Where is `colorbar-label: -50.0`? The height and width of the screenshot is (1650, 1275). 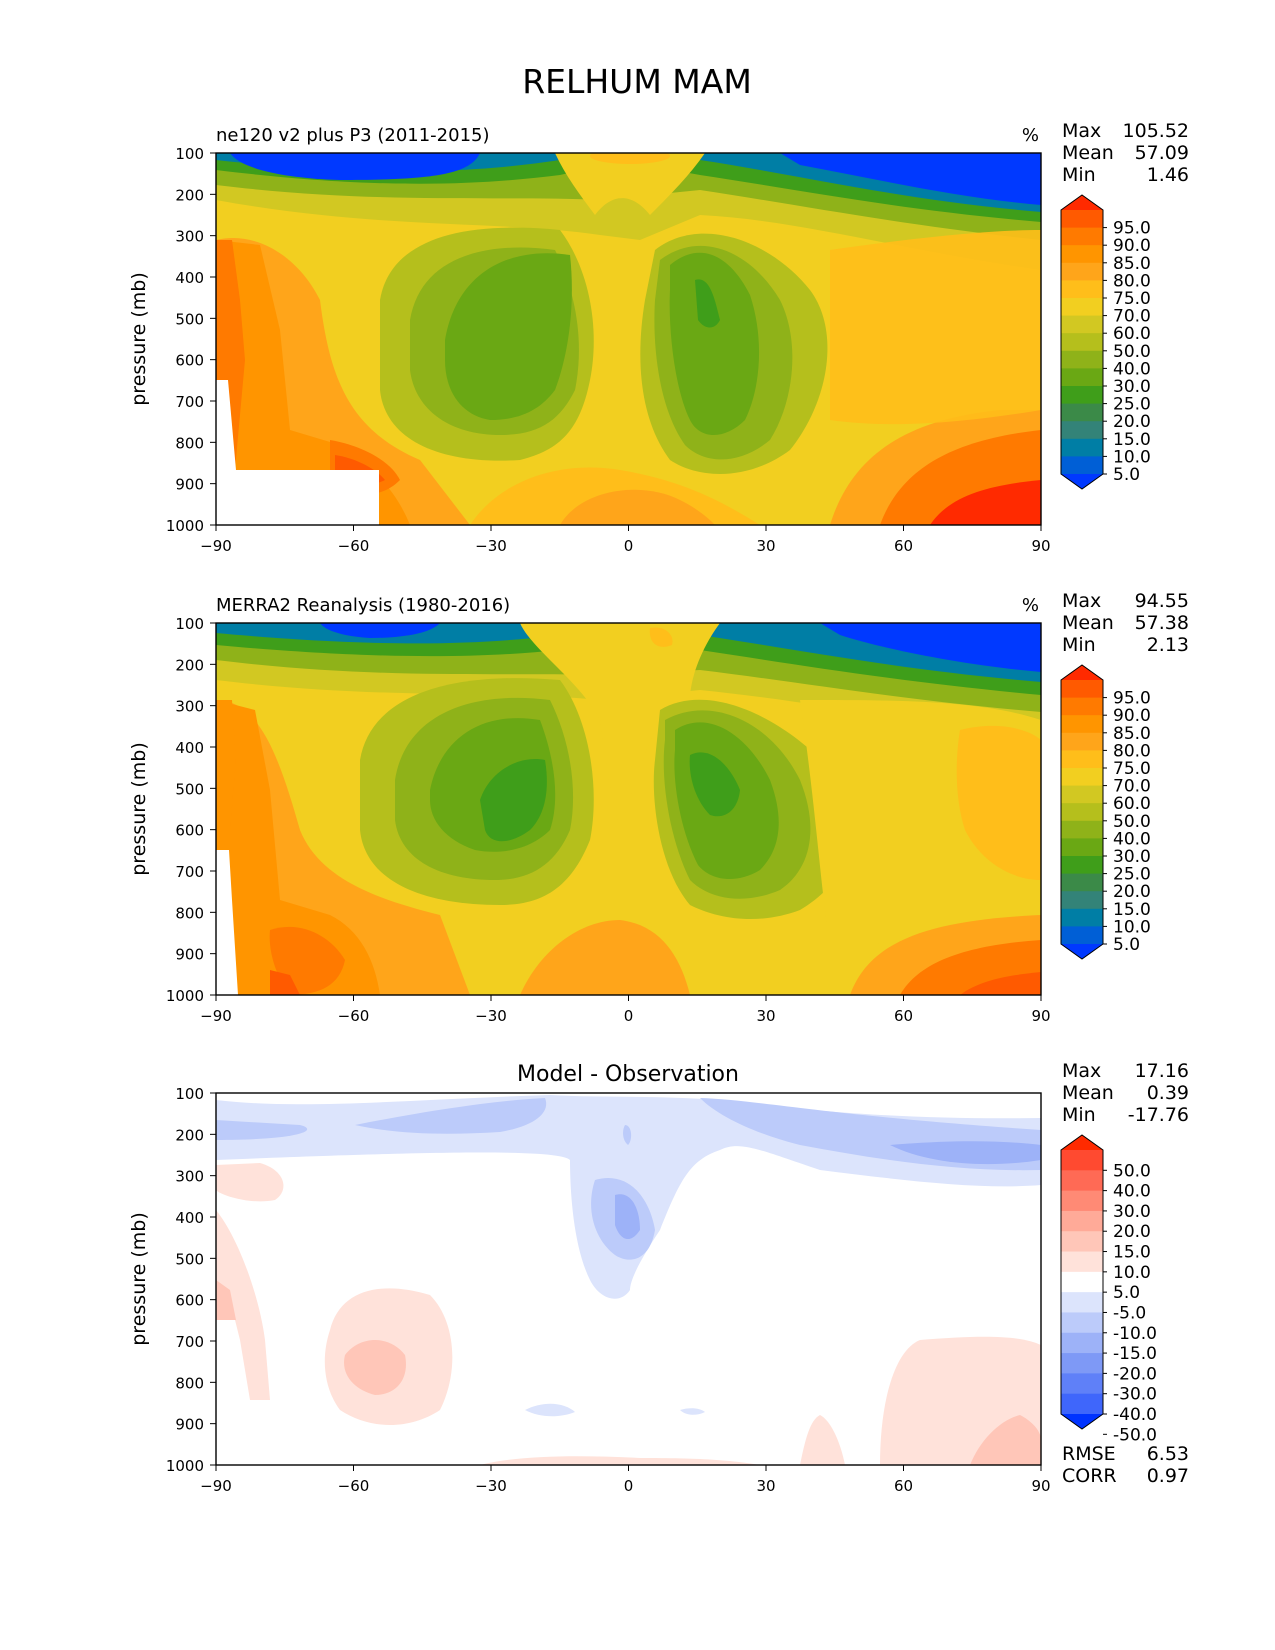
colorbar-label: -50.0 is located at coordinates (1135, 1435).